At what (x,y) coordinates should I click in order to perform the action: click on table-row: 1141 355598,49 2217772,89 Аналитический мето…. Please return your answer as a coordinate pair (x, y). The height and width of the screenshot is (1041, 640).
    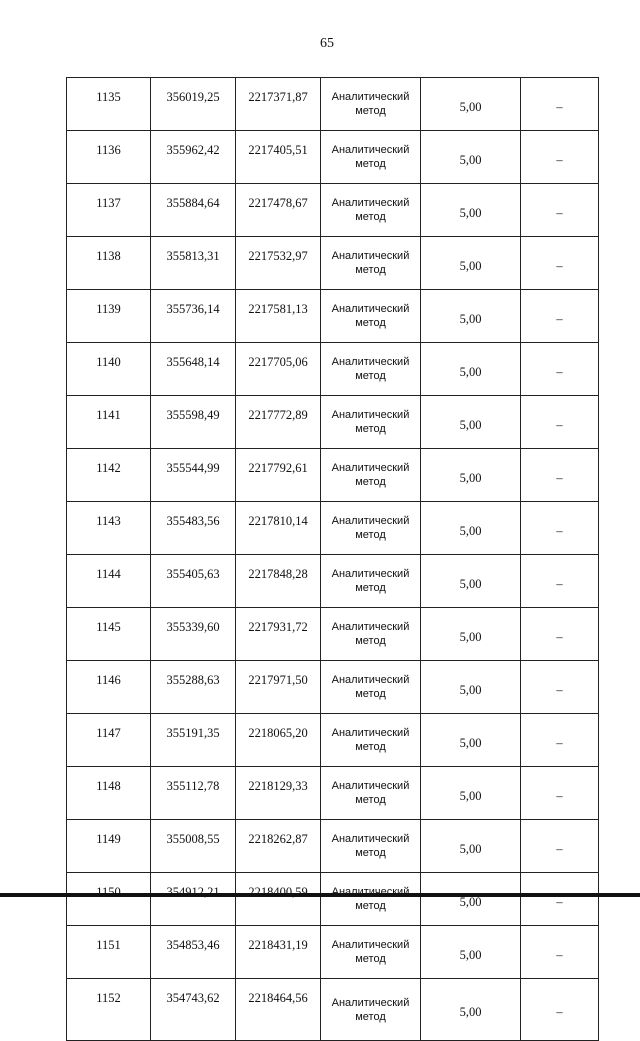
    Looking at the image, I should click on (332, 422).